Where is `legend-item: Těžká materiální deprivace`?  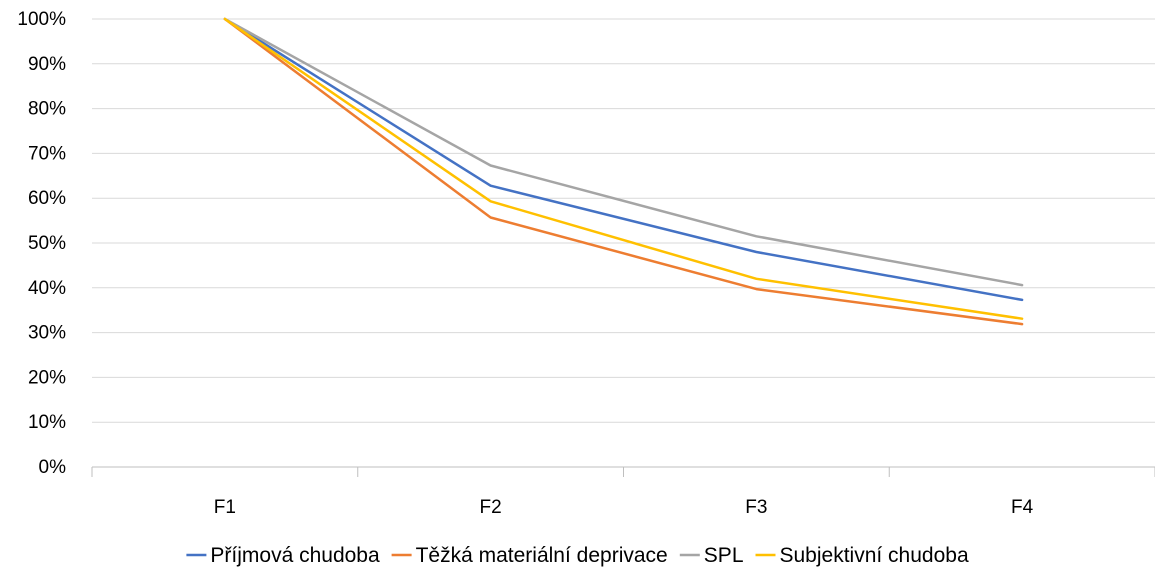
legend-item: Těžká materiální deprivace is located at coordinates (529, 555).